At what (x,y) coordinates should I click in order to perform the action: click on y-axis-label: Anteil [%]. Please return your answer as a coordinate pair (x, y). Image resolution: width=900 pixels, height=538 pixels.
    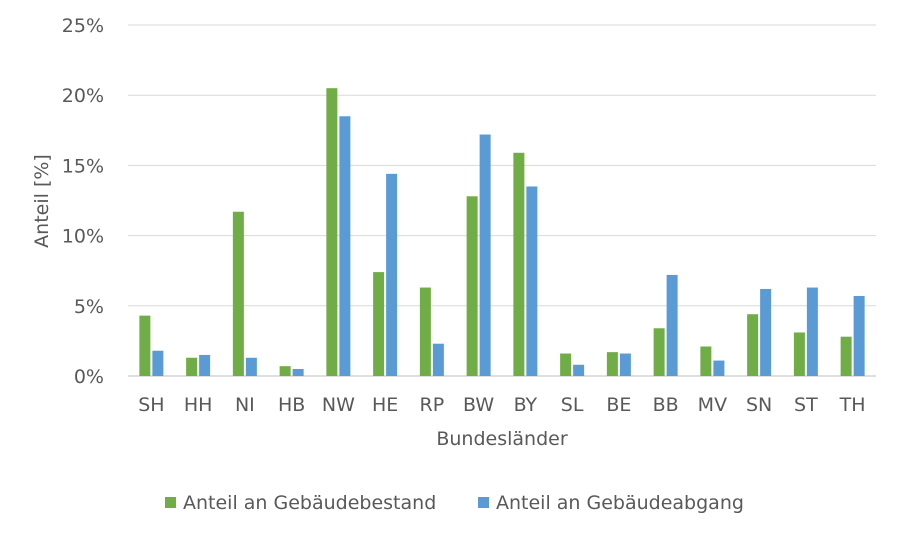
    Looking at the image, I should click on (42, 201).